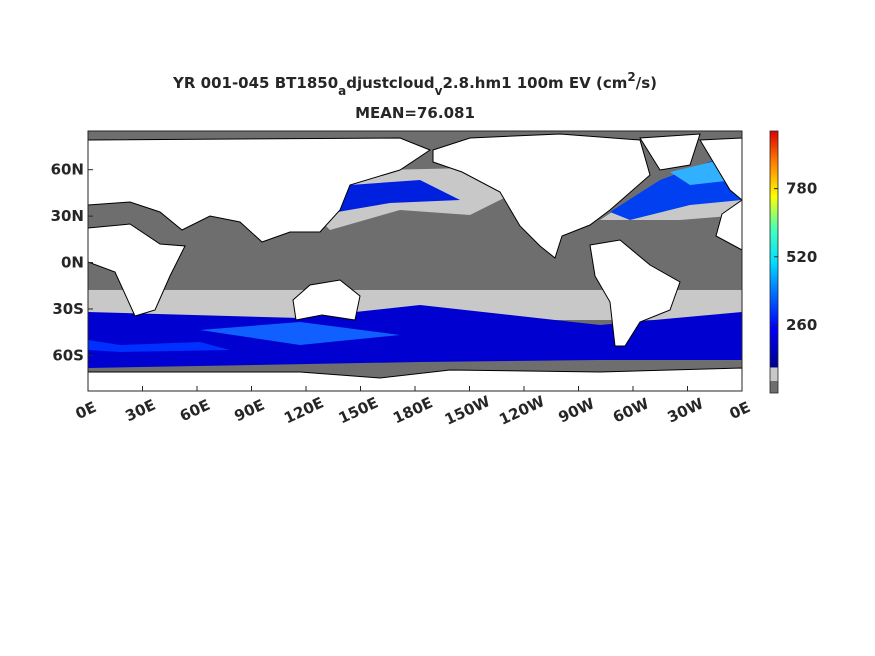  Describe the element at coordinates (255, 83) in the screenshot. I see `title-part: YR 001-045 BT1850` at that location.